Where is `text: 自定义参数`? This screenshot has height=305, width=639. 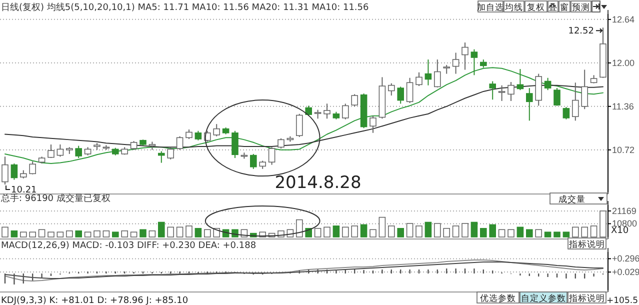 text: 自定义参数 is located at coordinates (543, 298).